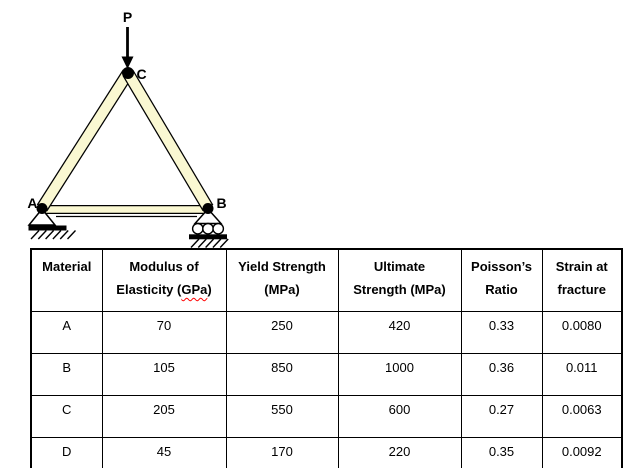  Describe the element at coordinates (582, 374) in the screenshot. I see `cell-strain: 0.011` at that location.